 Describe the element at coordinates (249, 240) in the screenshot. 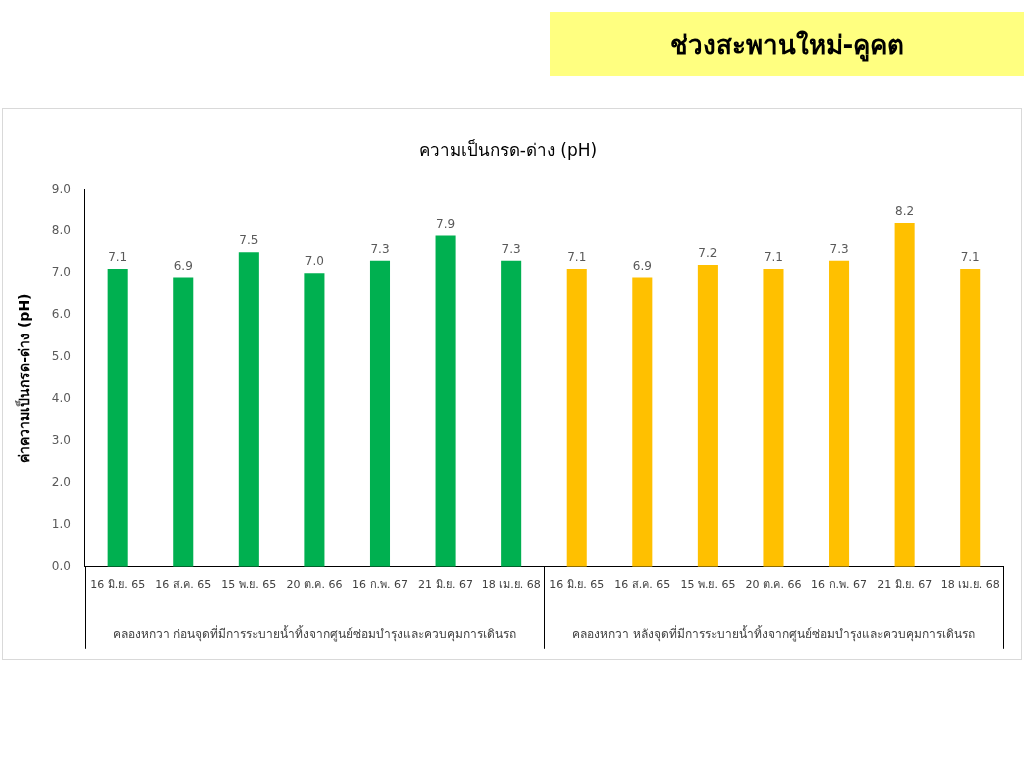

I see `data-label: 7.5` at that location.